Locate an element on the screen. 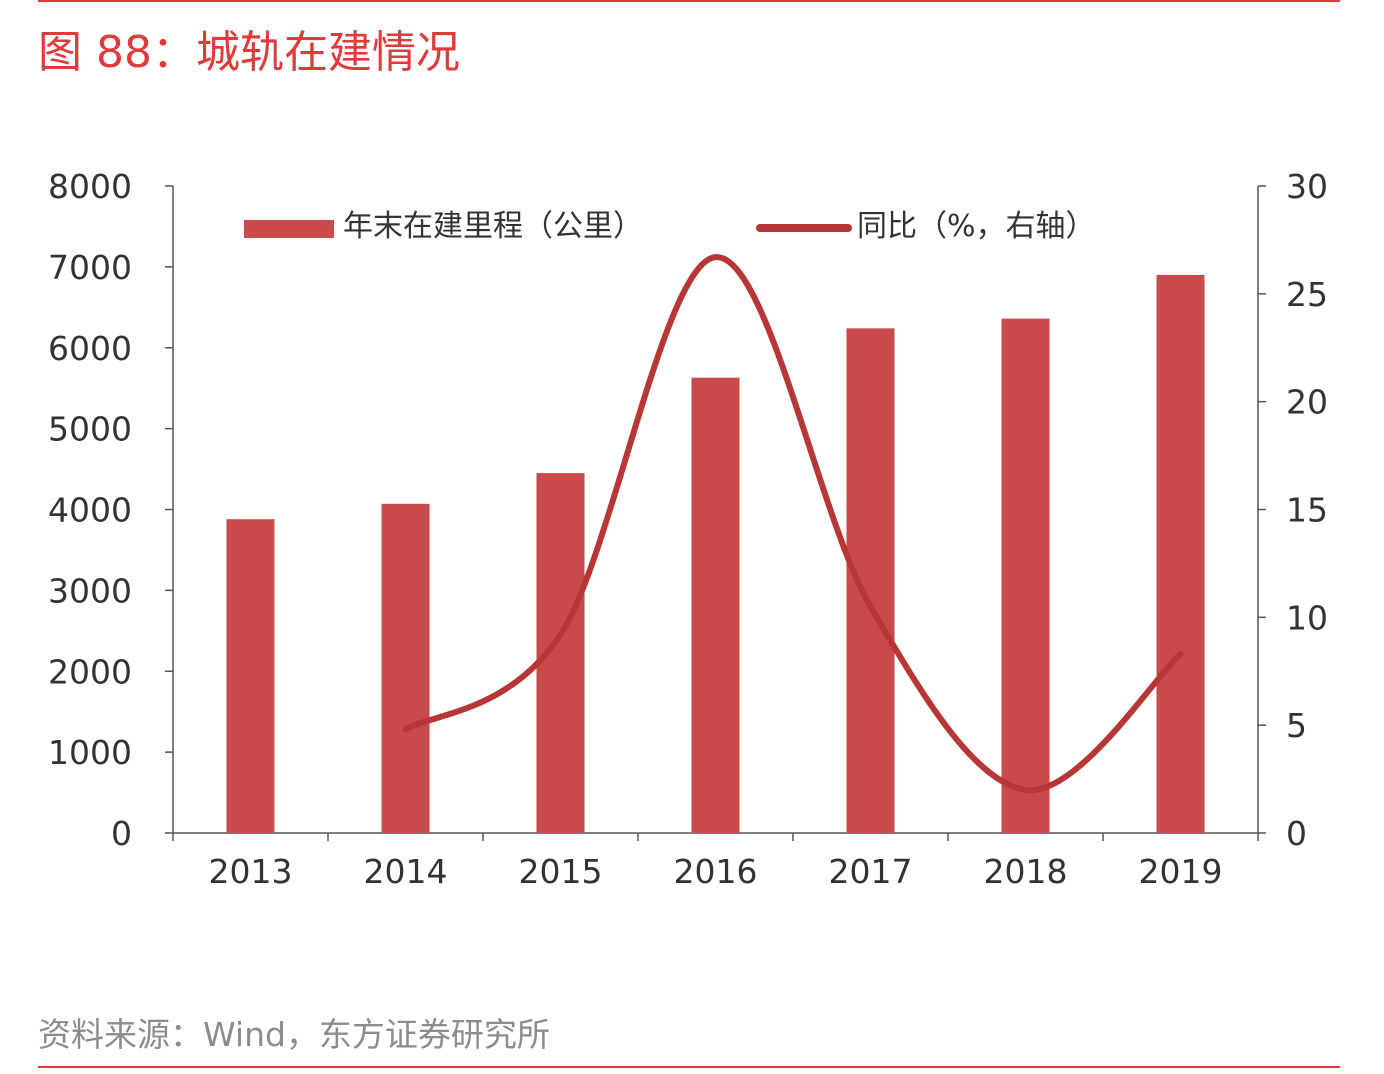  bottom-rule is located at coordinates (689, 1067).